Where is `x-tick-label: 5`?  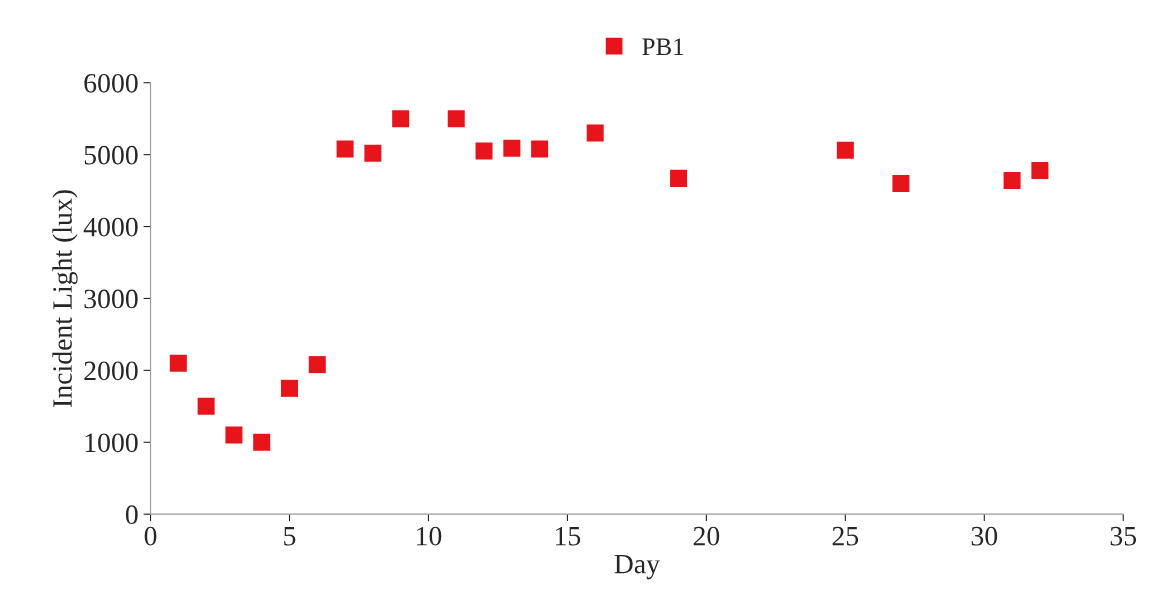
x-tick-label: 5 is located at coordinates (290, 536).